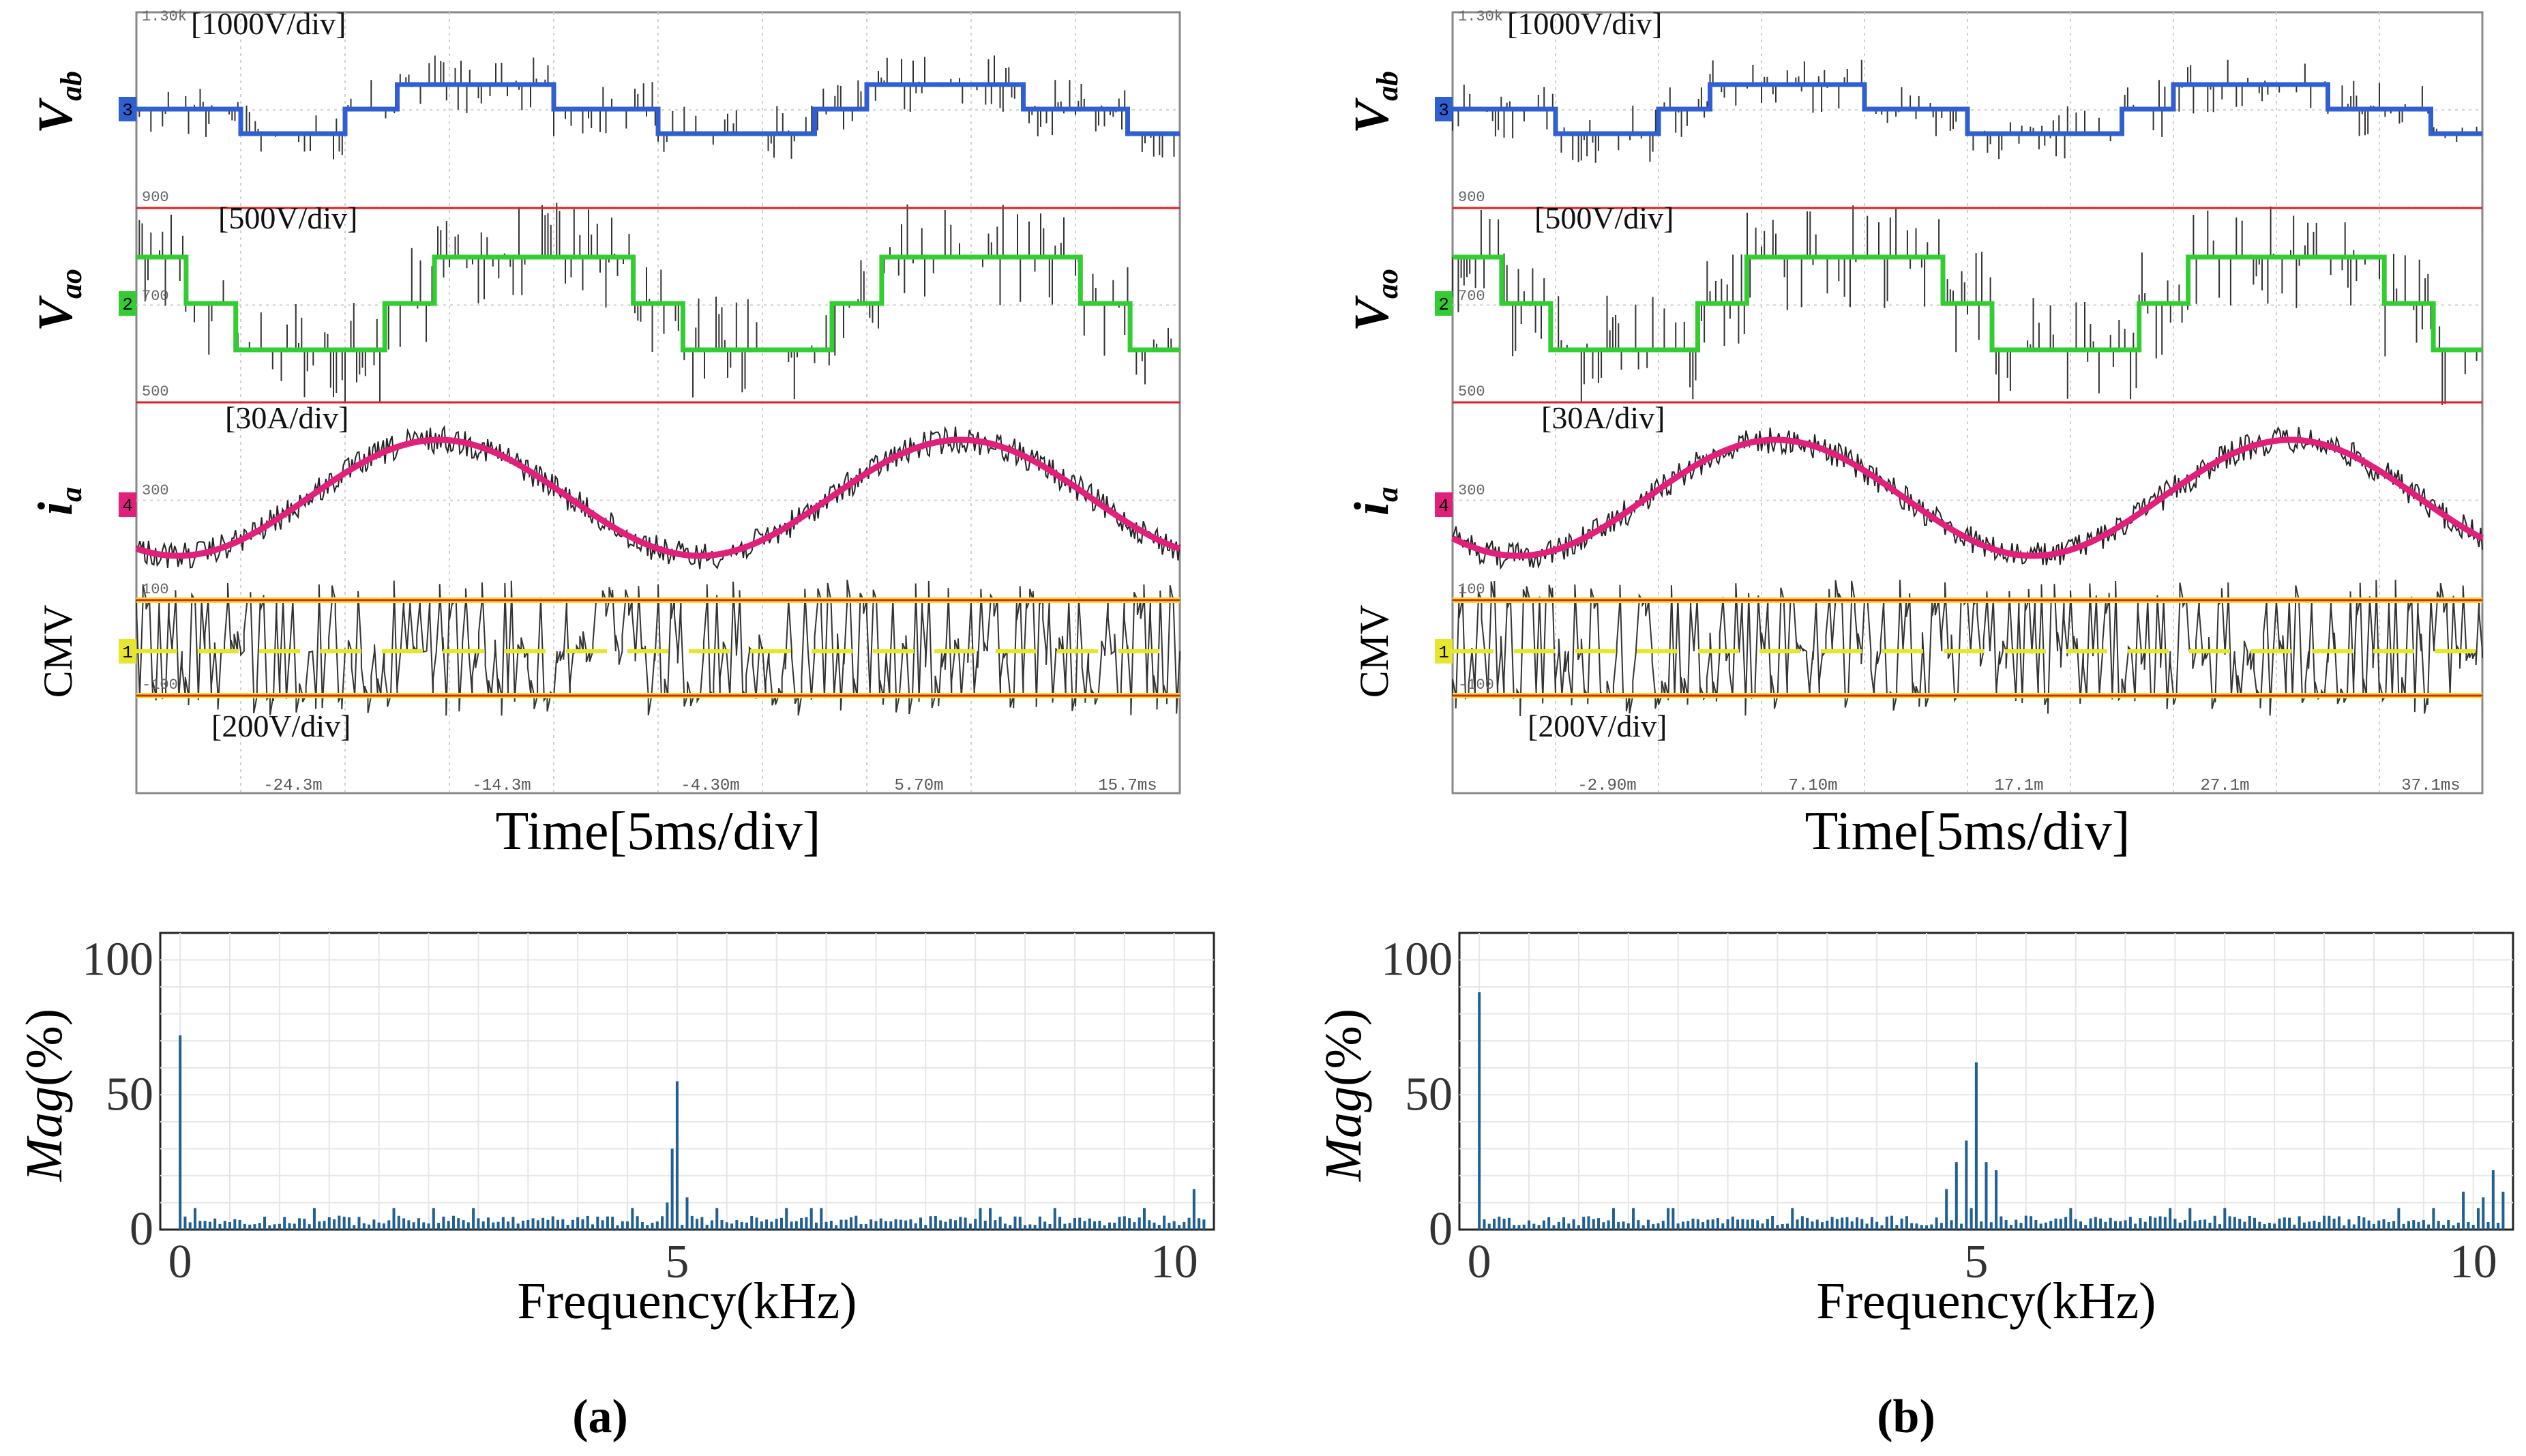  Describe the element at coordinates (71, 86) in the screenshot. I see `channel-name-subscript: ab` at that location.